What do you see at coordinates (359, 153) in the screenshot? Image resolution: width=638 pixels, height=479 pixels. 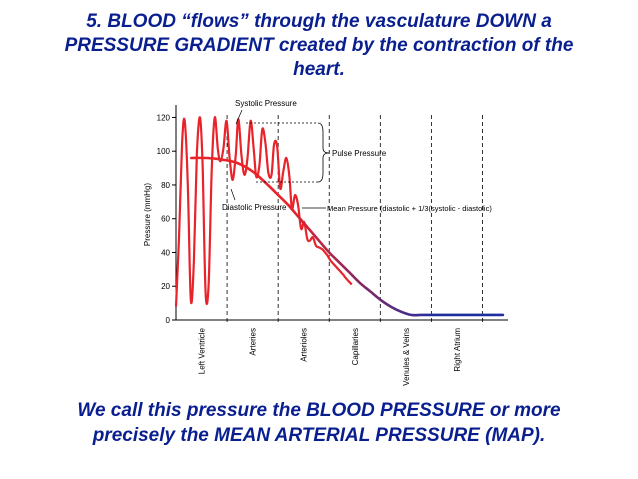 I see `pulse-label: Pulse Pressure` at bounding box center [359, 153].